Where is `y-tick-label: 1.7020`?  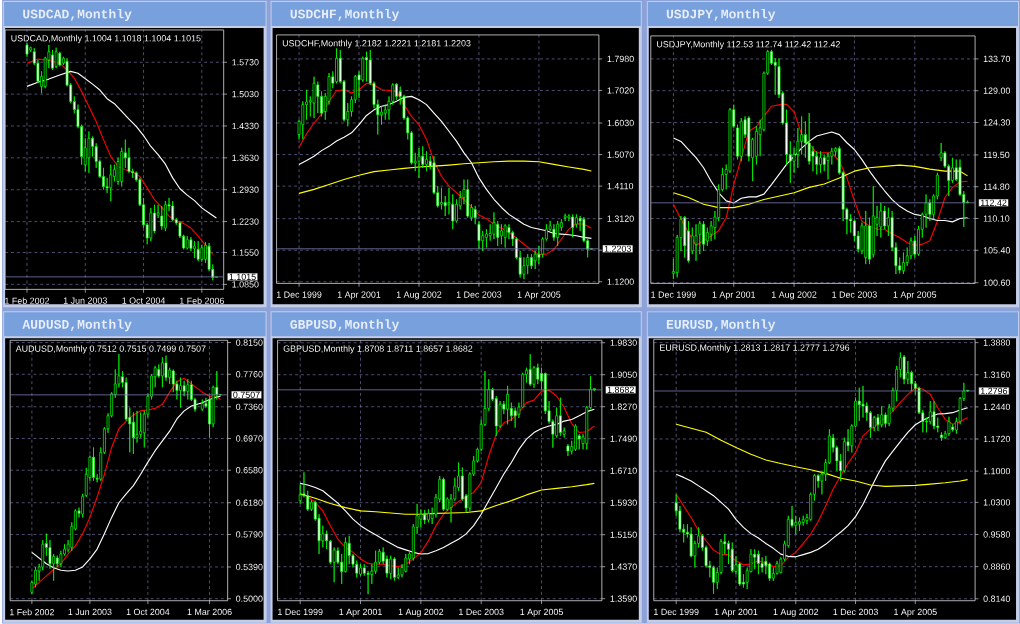
y-tick-label: 1.7020 is located at coordinates (620, 90).